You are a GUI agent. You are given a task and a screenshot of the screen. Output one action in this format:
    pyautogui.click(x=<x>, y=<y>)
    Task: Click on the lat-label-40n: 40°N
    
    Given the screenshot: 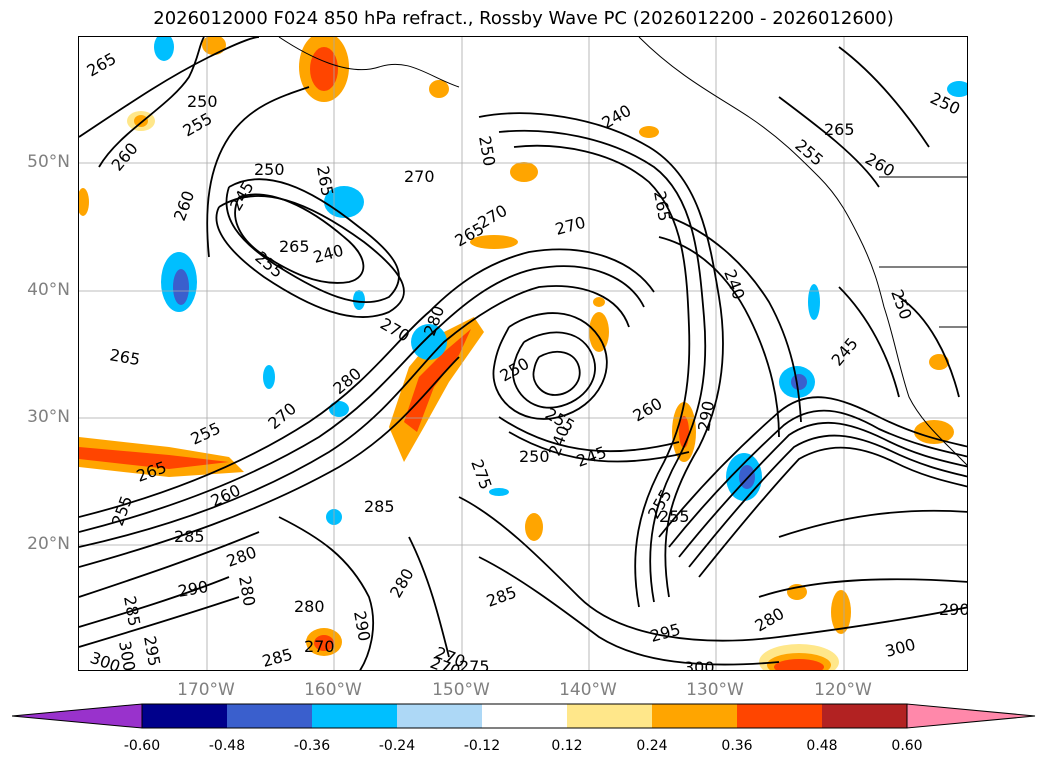 What is the action you would take?
    pyautogui.click(x=48, y=290)
    